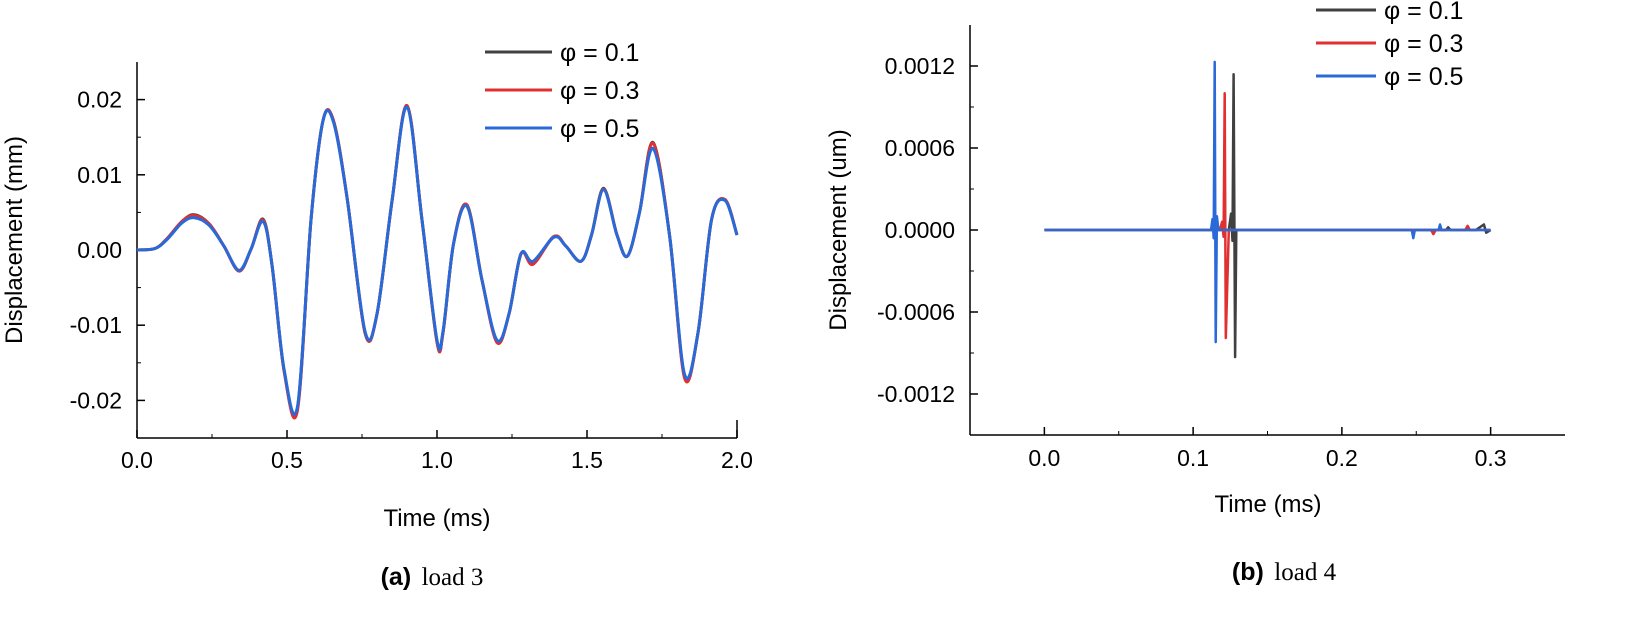  I want to click on panel-a-caption-text: load 3, so click(453, 577).